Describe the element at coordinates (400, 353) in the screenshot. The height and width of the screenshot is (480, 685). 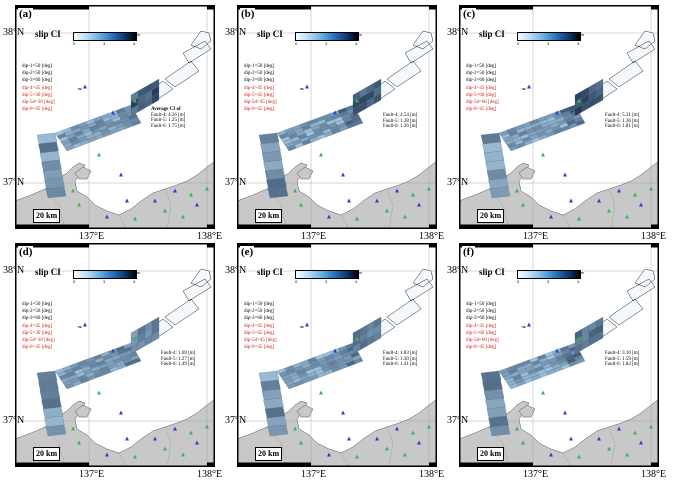
I see `ci-line: Fault-4: 1.83 [m]` at that location.